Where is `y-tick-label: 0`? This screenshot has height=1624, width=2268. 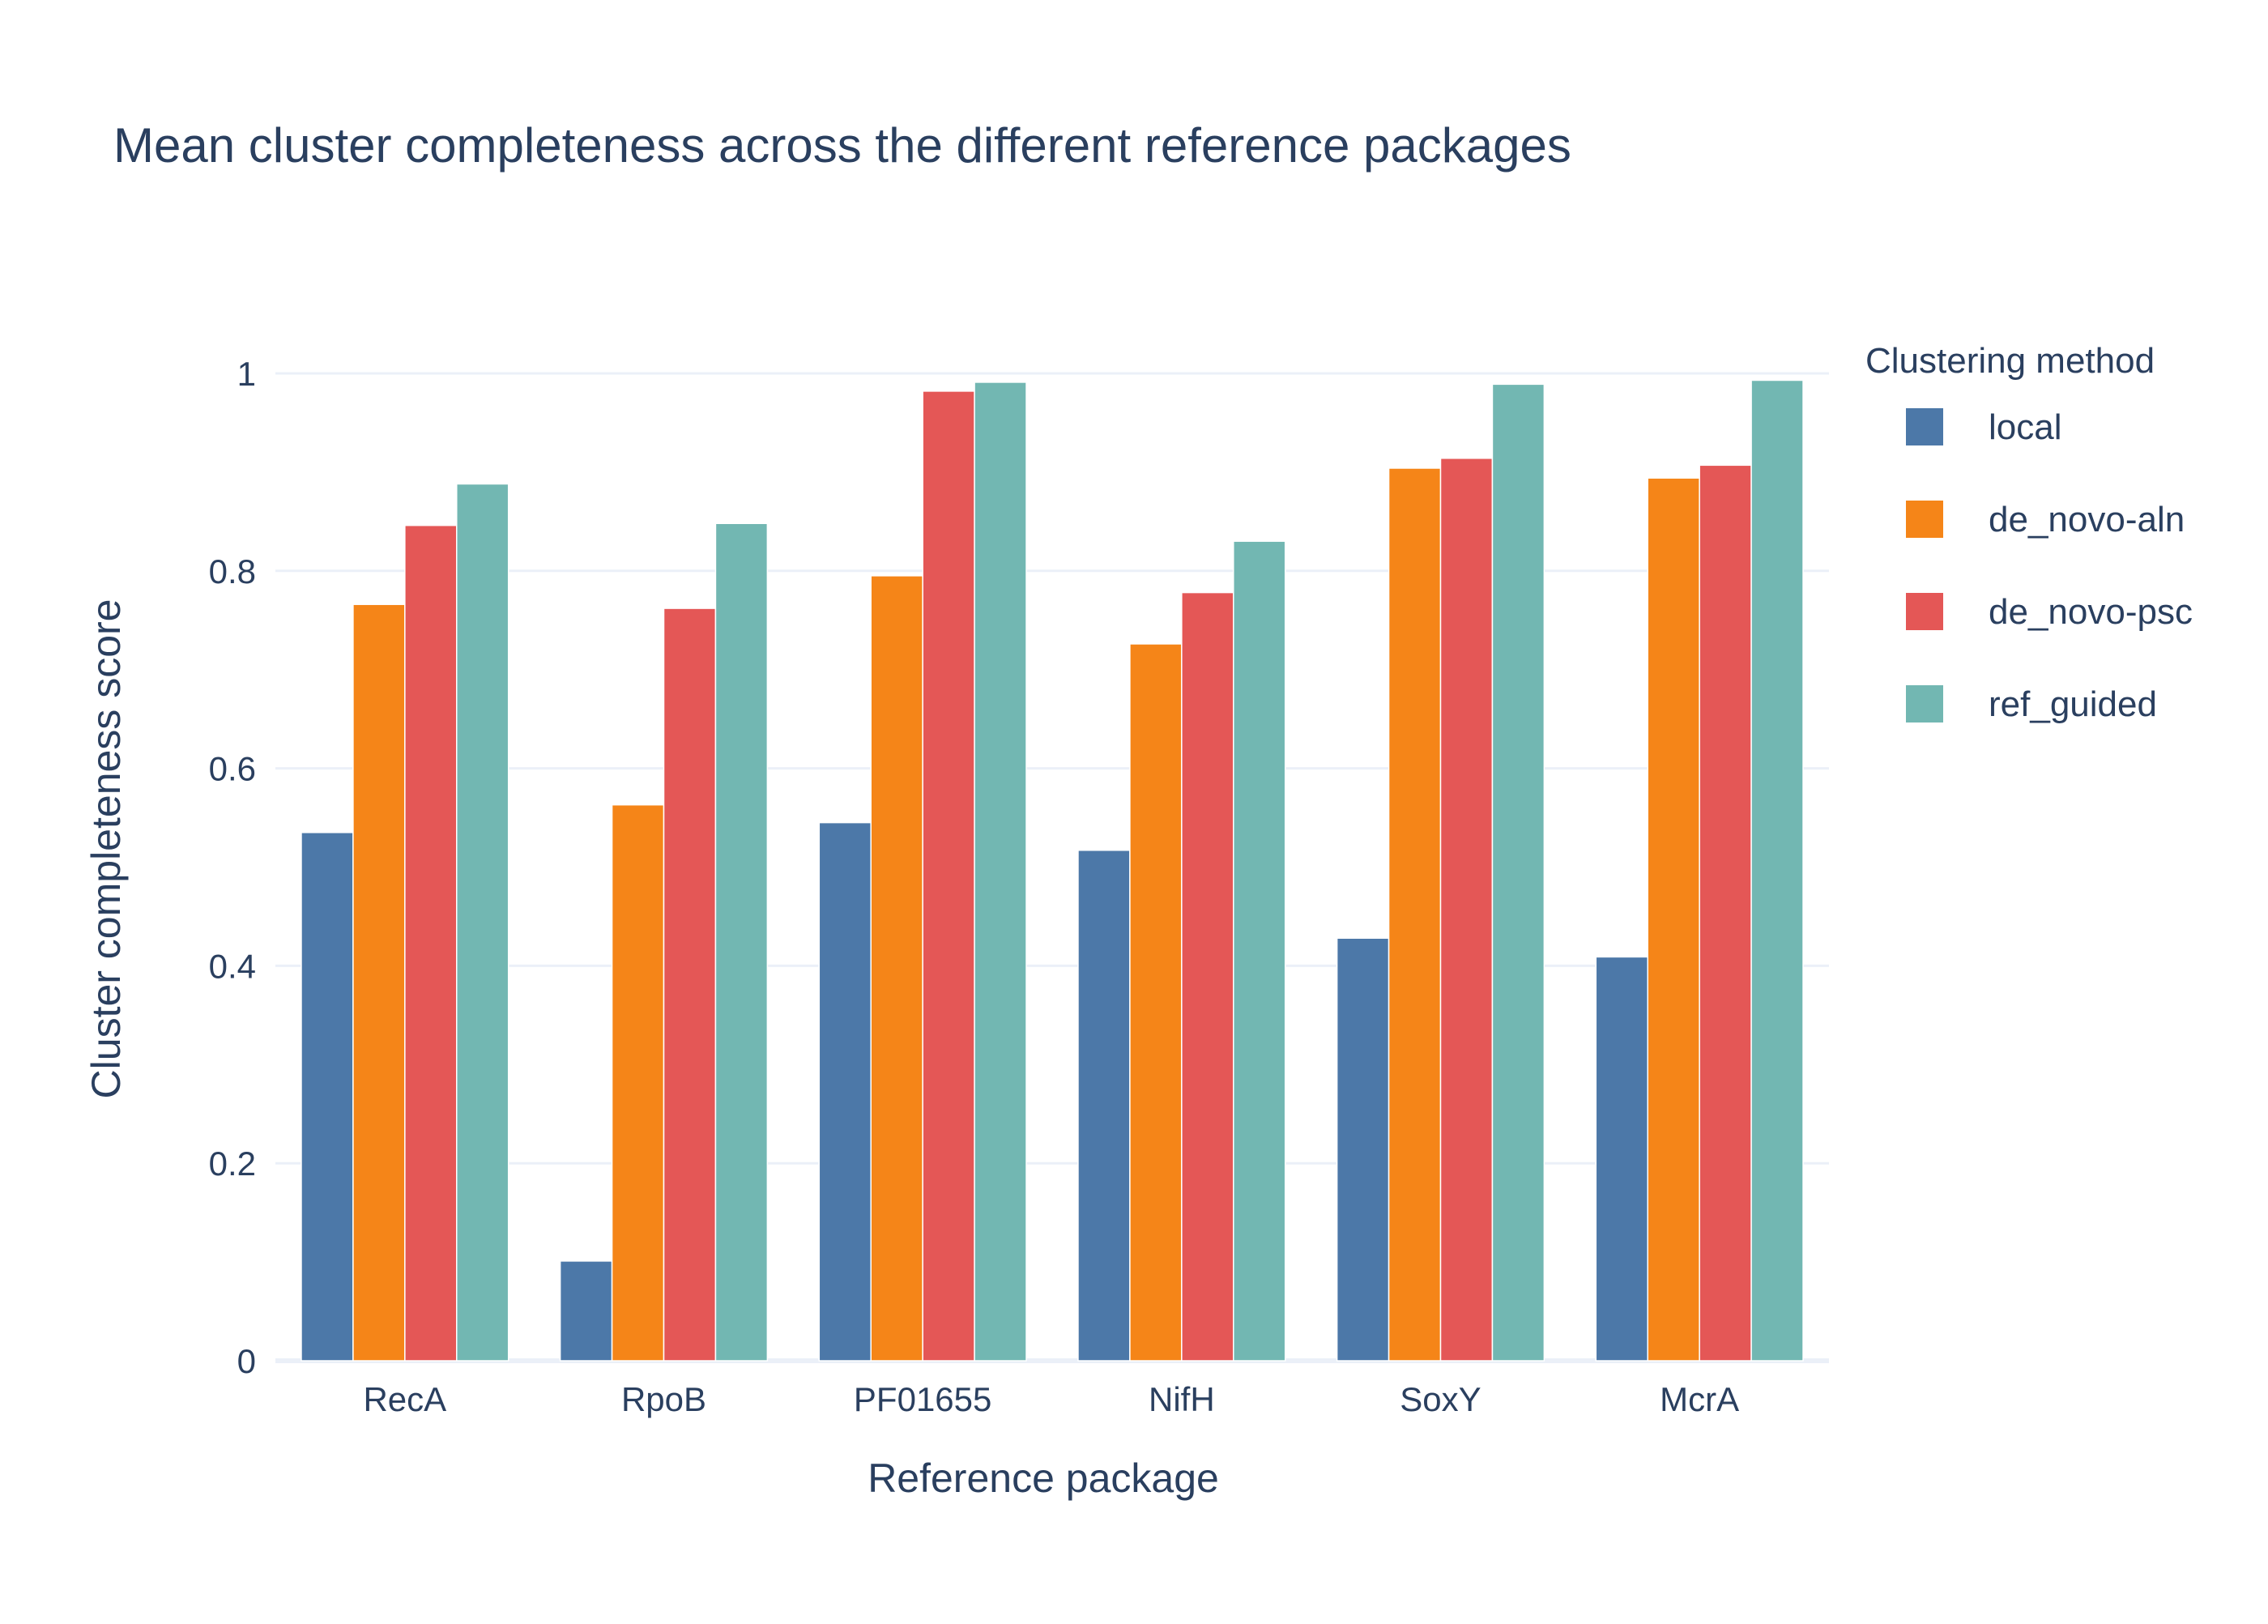 y-tick-label: 0 is located at coordinates (246, 1361).